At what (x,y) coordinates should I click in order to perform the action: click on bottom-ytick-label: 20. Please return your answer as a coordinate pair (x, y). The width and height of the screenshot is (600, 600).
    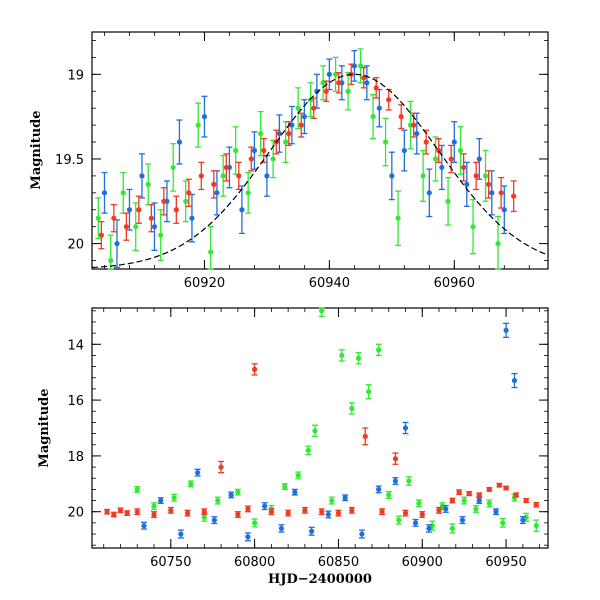
    Looking at the image, I should click on (75, 513).